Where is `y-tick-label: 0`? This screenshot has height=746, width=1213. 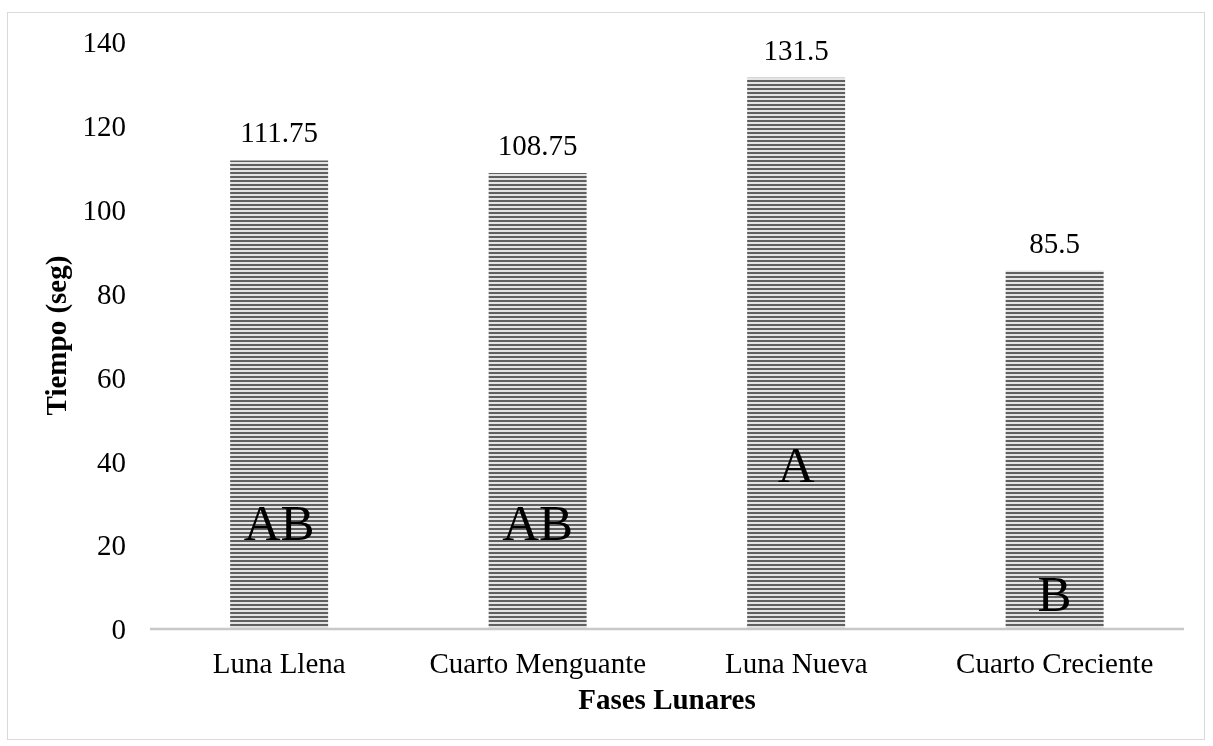 y-tick-label: 0 is located at coordinates (118, 629).